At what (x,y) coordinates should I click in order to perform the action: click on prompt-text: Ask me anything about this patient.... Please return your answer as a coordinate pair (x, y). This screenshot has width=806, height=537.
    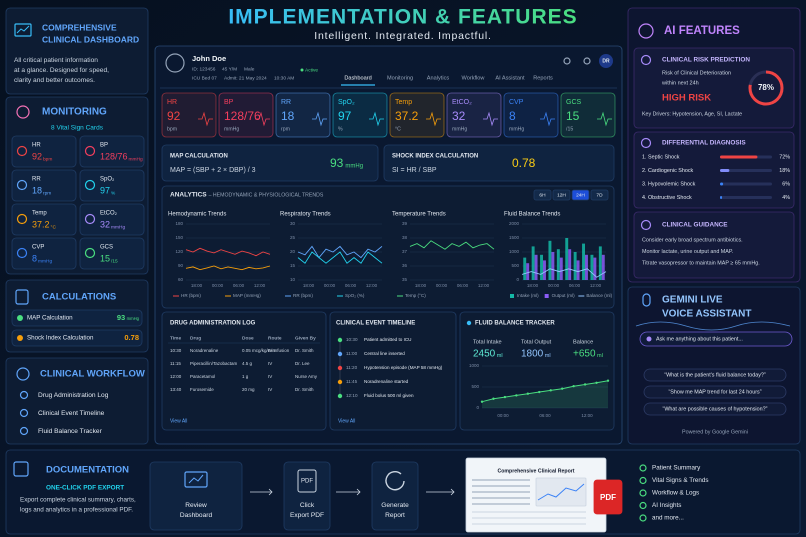
    Looking at the image, I should click on (699, 339).